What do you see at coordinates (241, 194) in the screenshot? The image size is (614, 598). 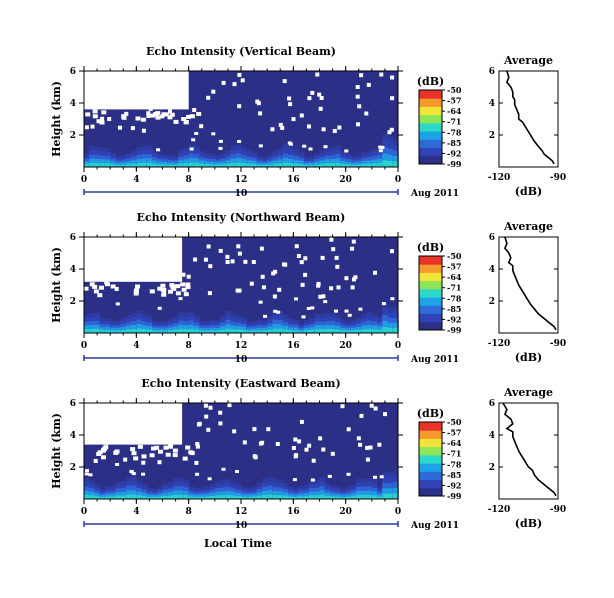 I see `date-label: 10` at bounding box center [241, 194].